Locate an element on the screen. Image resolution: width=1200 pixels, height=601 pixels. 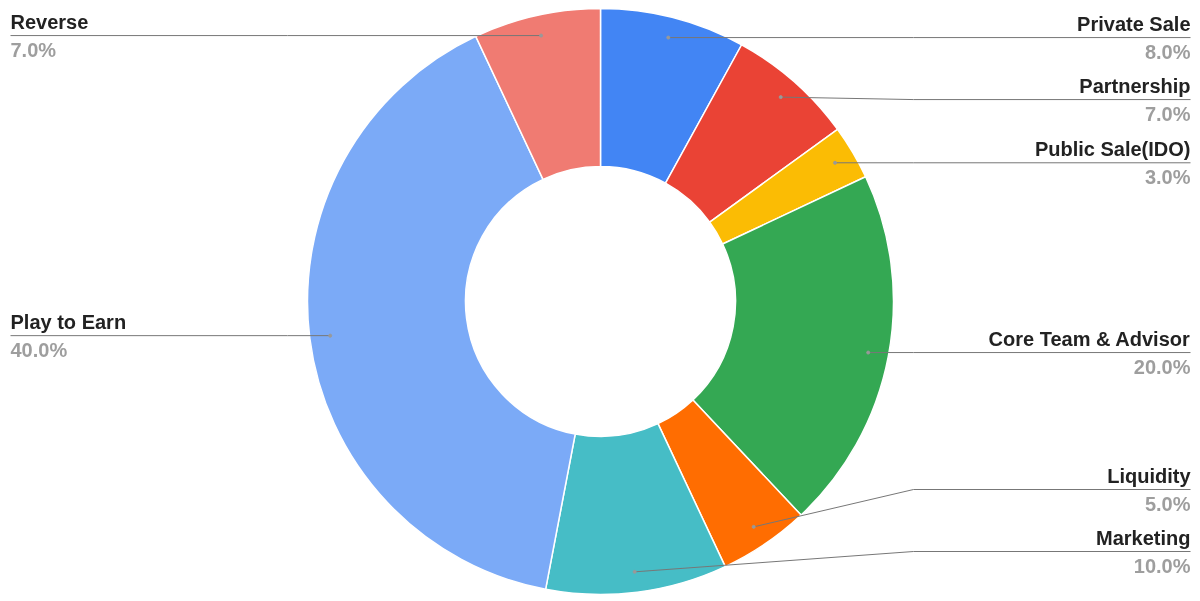
data-label: 10.0% is located at coordinates (1162, 565).